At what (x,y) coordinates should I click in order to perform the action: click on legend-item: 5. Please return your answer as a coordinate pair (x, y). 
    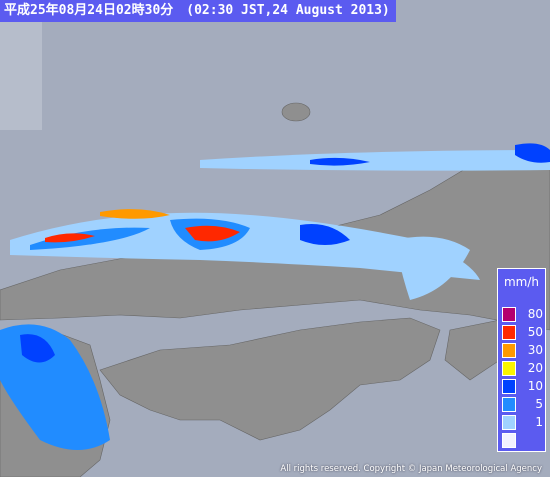
    Looking at the image, I should click on (523, 406).